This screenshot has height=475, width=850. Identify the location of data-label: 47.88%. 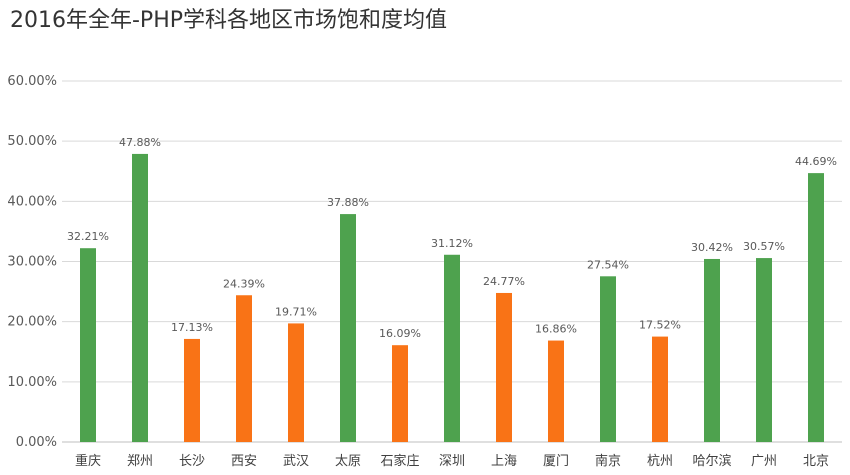
(140, 142).